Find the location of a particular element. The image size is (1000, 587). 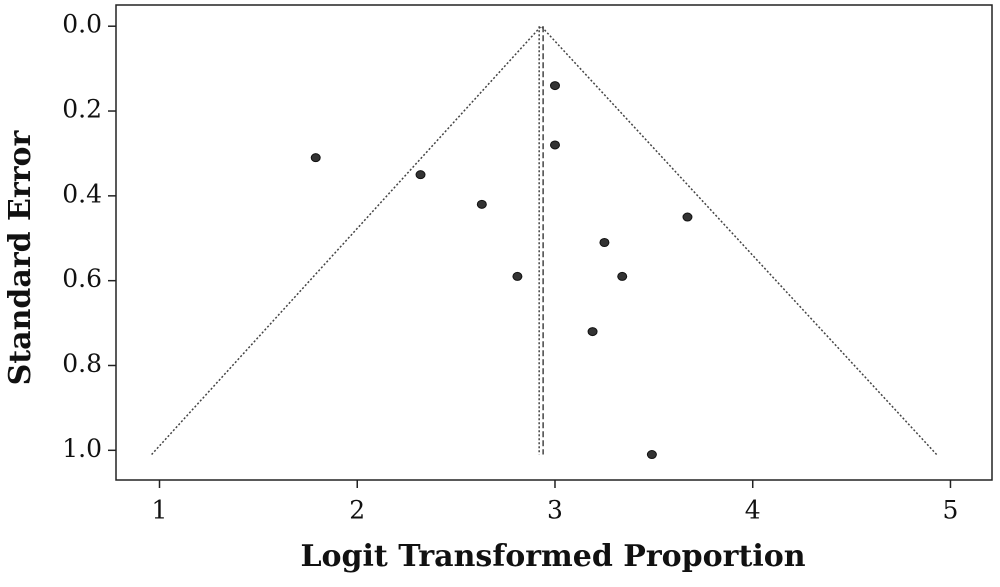

y-tick-label: 0.2 is located at coordinates (82, 109).